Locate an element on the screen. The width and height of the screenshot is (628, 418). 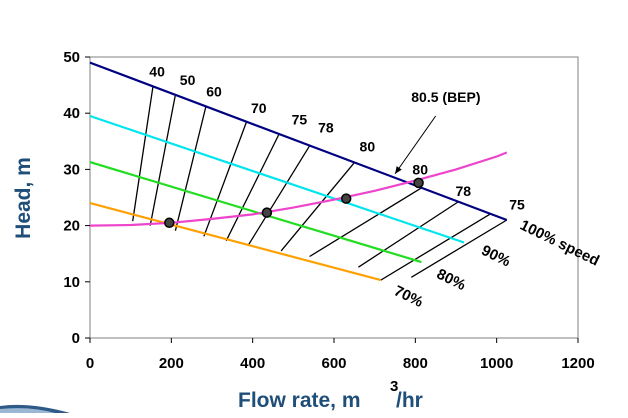
bep-arrow-line is located at coordinates (415, 145).